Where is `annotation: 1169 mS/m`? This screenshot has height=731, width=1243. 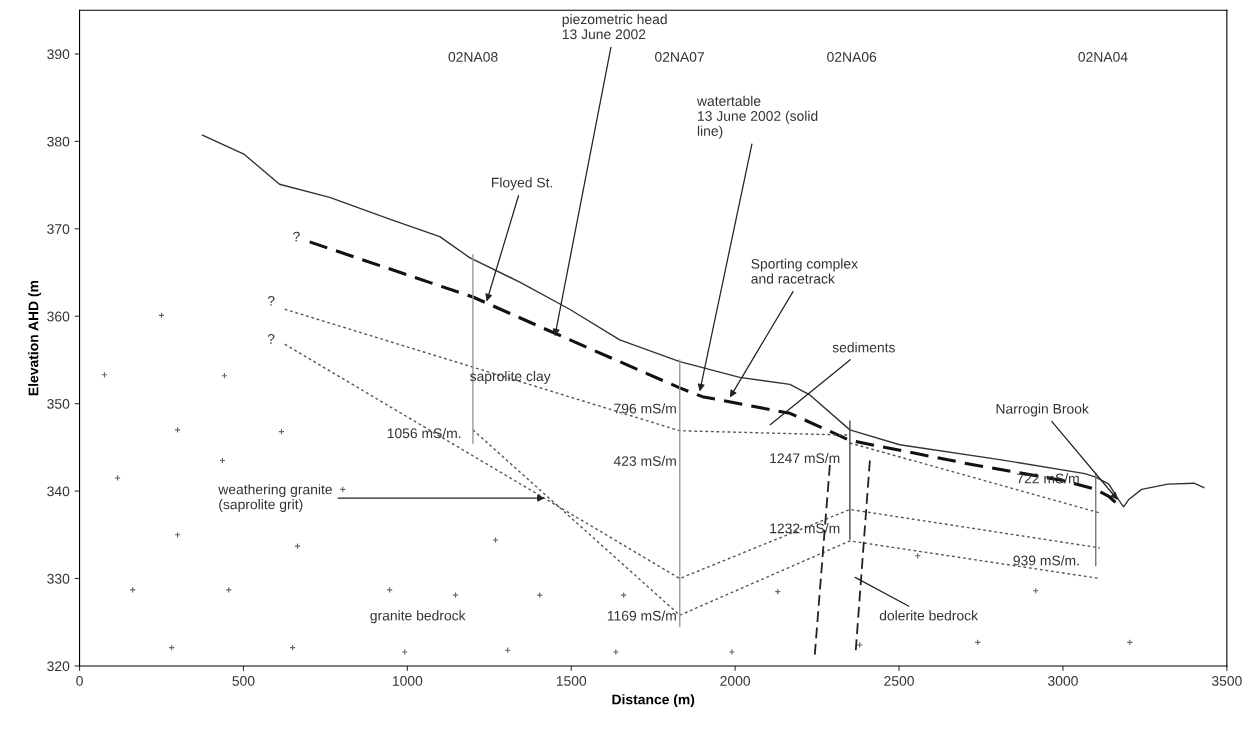 annotation: 1169 mS/m is located at coordinates (641, 615).